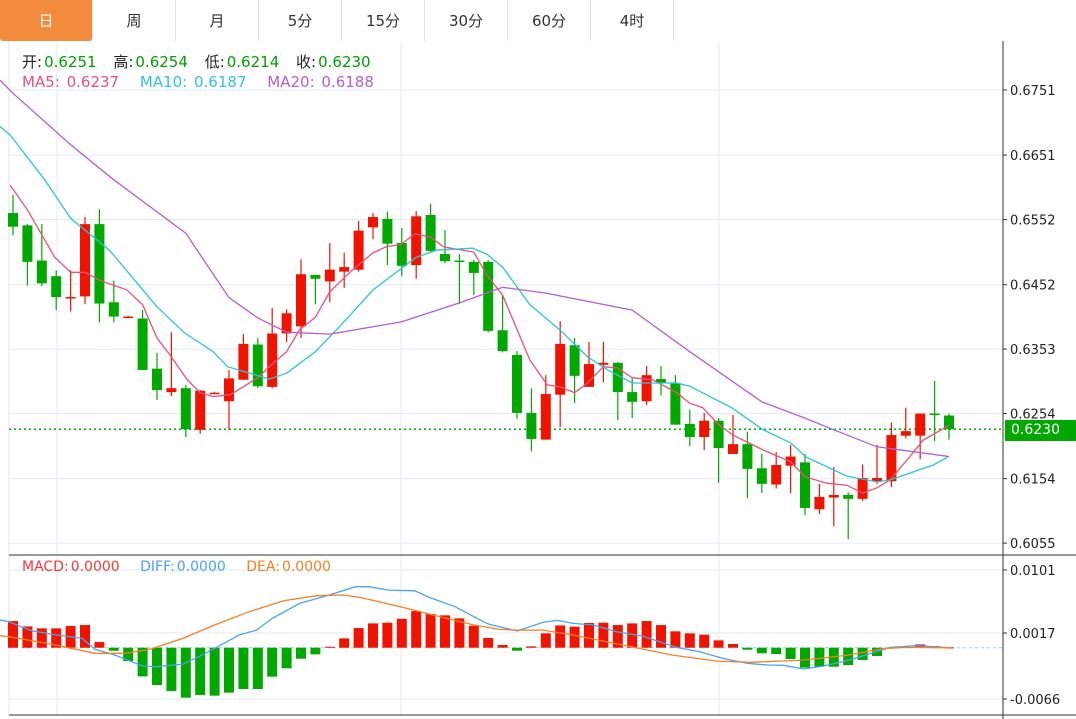 The width and height of the screenshot is (1076, 719). I want to click on macd-readout: MACD: 0.0000 DIFF: 0.0000 DEA: 0.0000, so click(178, 567).